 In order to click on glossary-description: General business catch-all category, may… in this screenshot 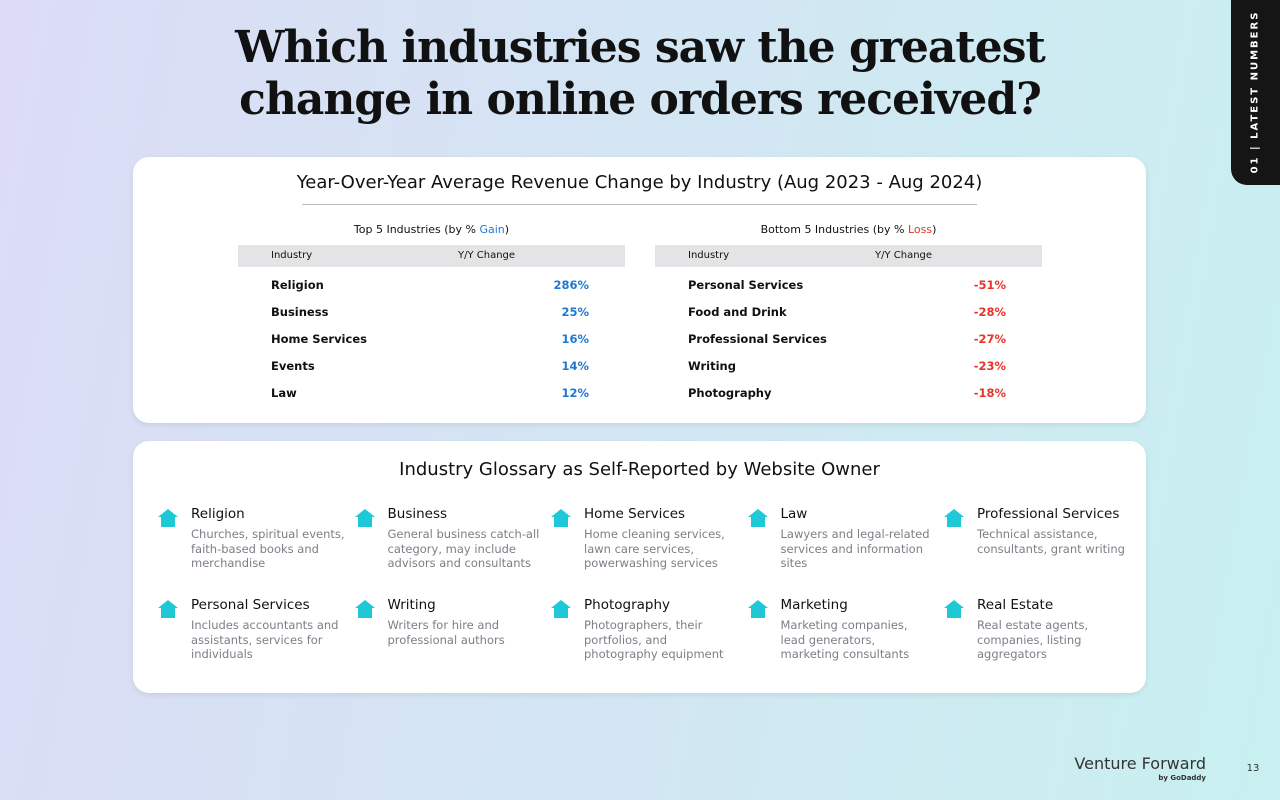, I will do `click(463, 548)`.